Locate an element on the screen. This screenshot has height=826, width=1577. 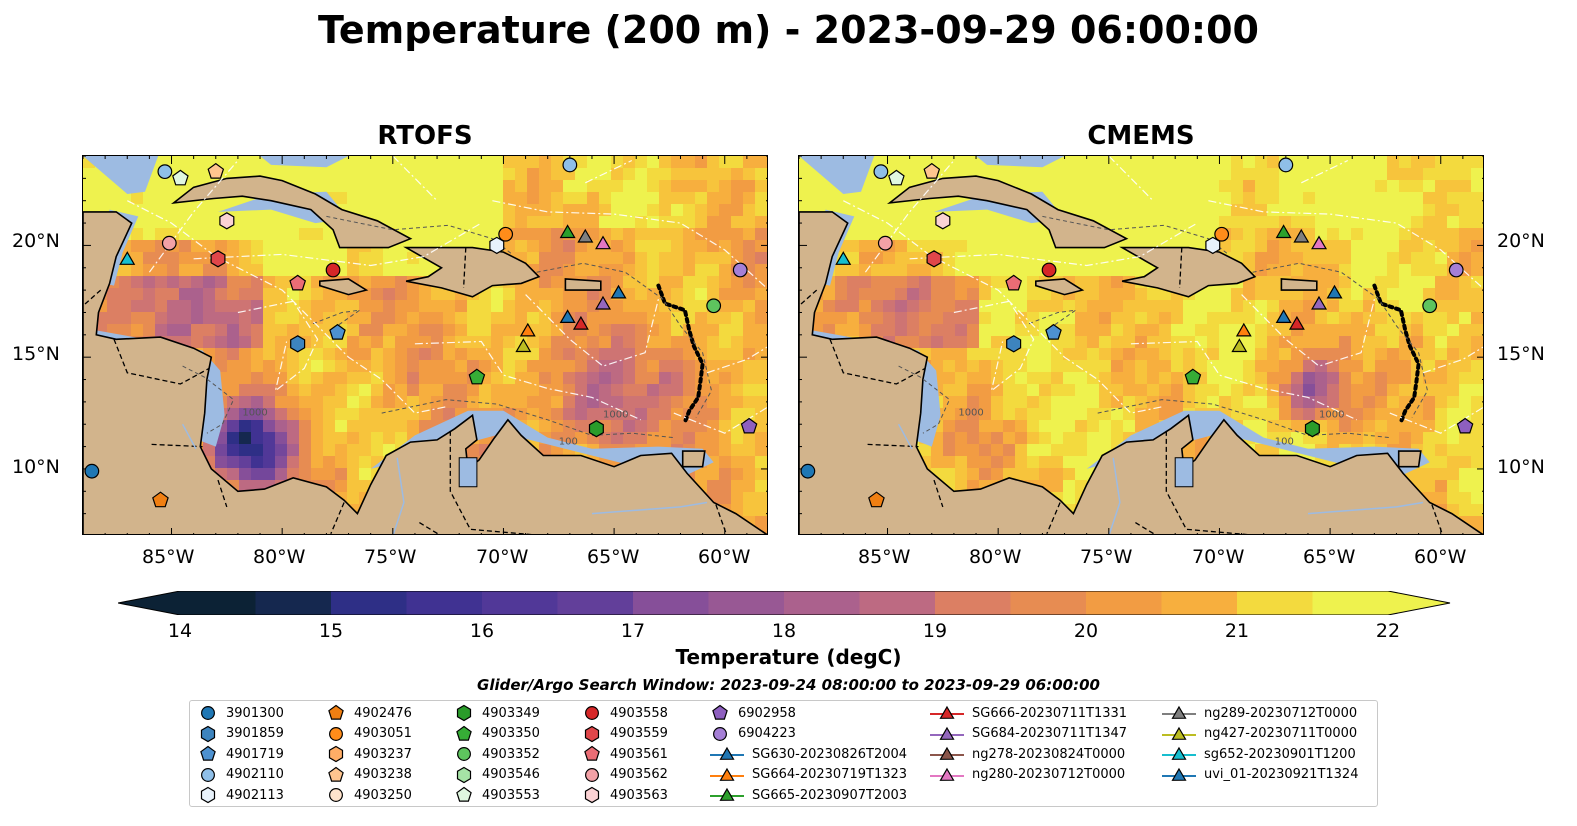
land-trinidad is located at coordinates (693, 459).